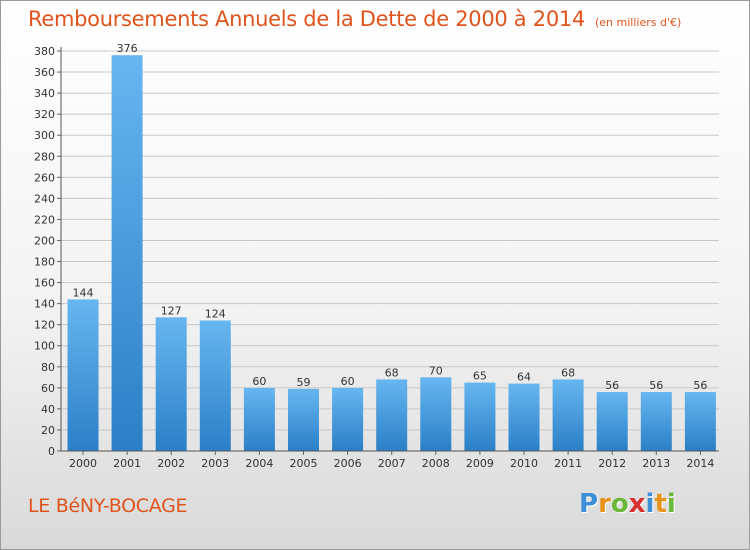 This screenshot has height=550, width=750. What do you see at coordinates (44, 346) in the screenshot?
I see `y-tick-label: 100` at bounding box center [44, 346].